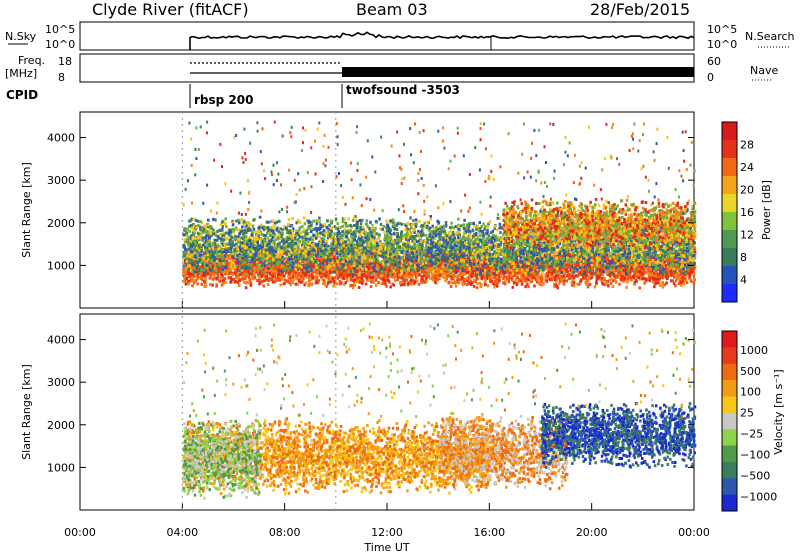 This screenshot has width=800, height=554. I want to click on nsky-label: N.Sky, so click(21, 36).